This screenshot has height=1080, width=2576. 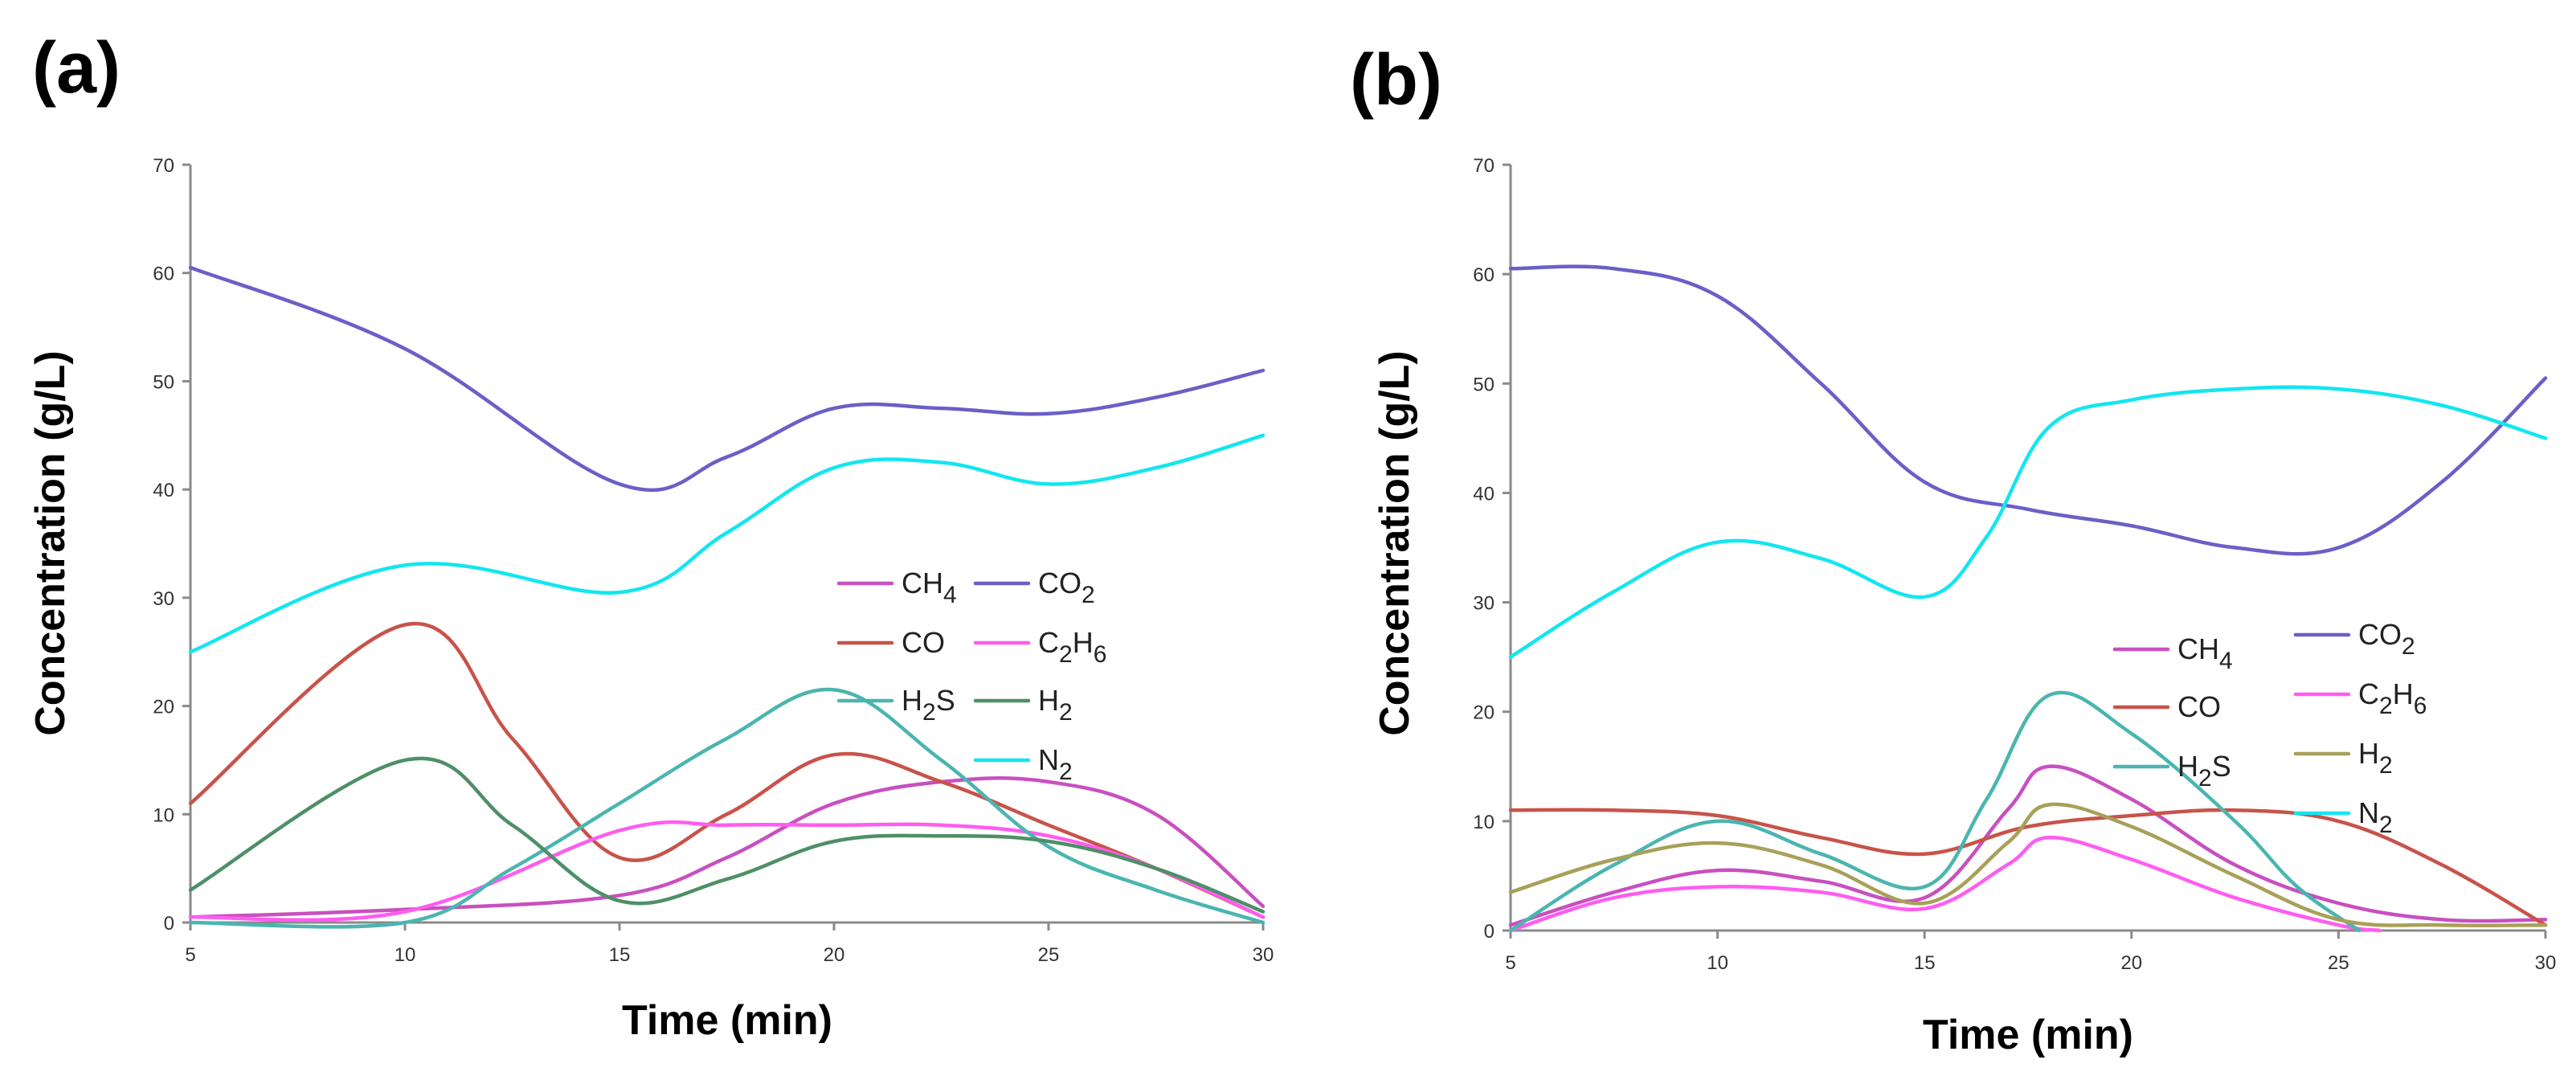 What do you see at coordinates (77, 68) in the screenshot?
I see `panel-label: (a)` at bounding box center [77, 68].